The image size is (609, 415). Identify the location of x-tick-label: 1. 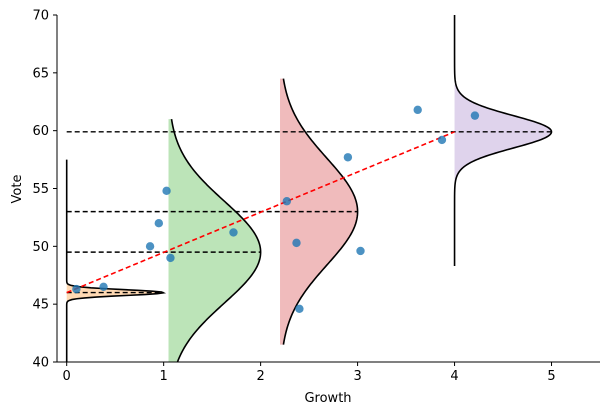
(164, 376).